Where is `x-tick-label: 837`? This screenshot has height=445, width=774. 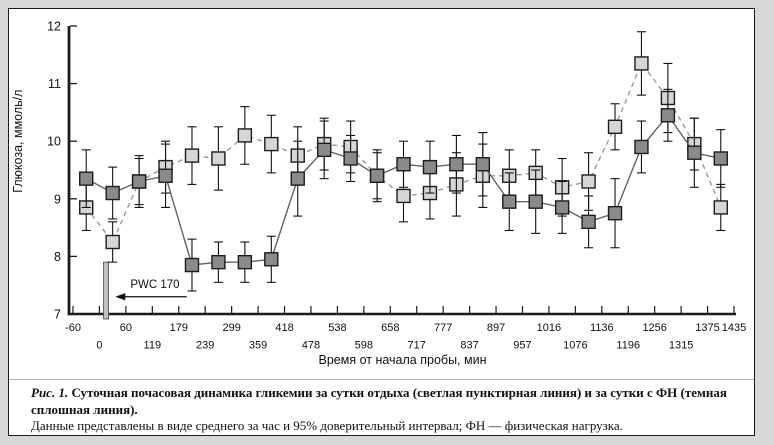 x-tick-label: 837 is located at coordinates (469, 346).